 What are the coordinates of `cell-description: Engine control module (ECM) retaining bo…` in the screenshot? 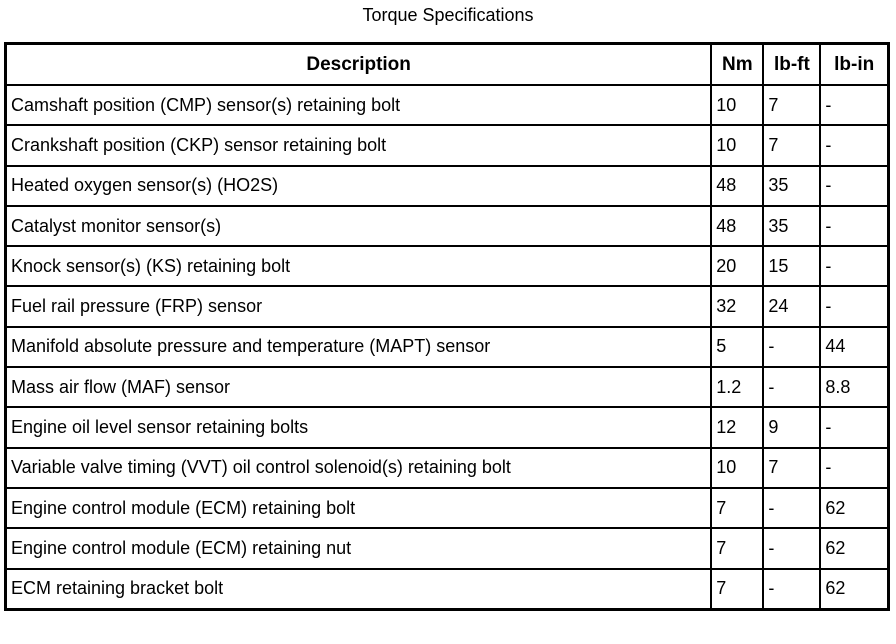 It's located at (358, 508).